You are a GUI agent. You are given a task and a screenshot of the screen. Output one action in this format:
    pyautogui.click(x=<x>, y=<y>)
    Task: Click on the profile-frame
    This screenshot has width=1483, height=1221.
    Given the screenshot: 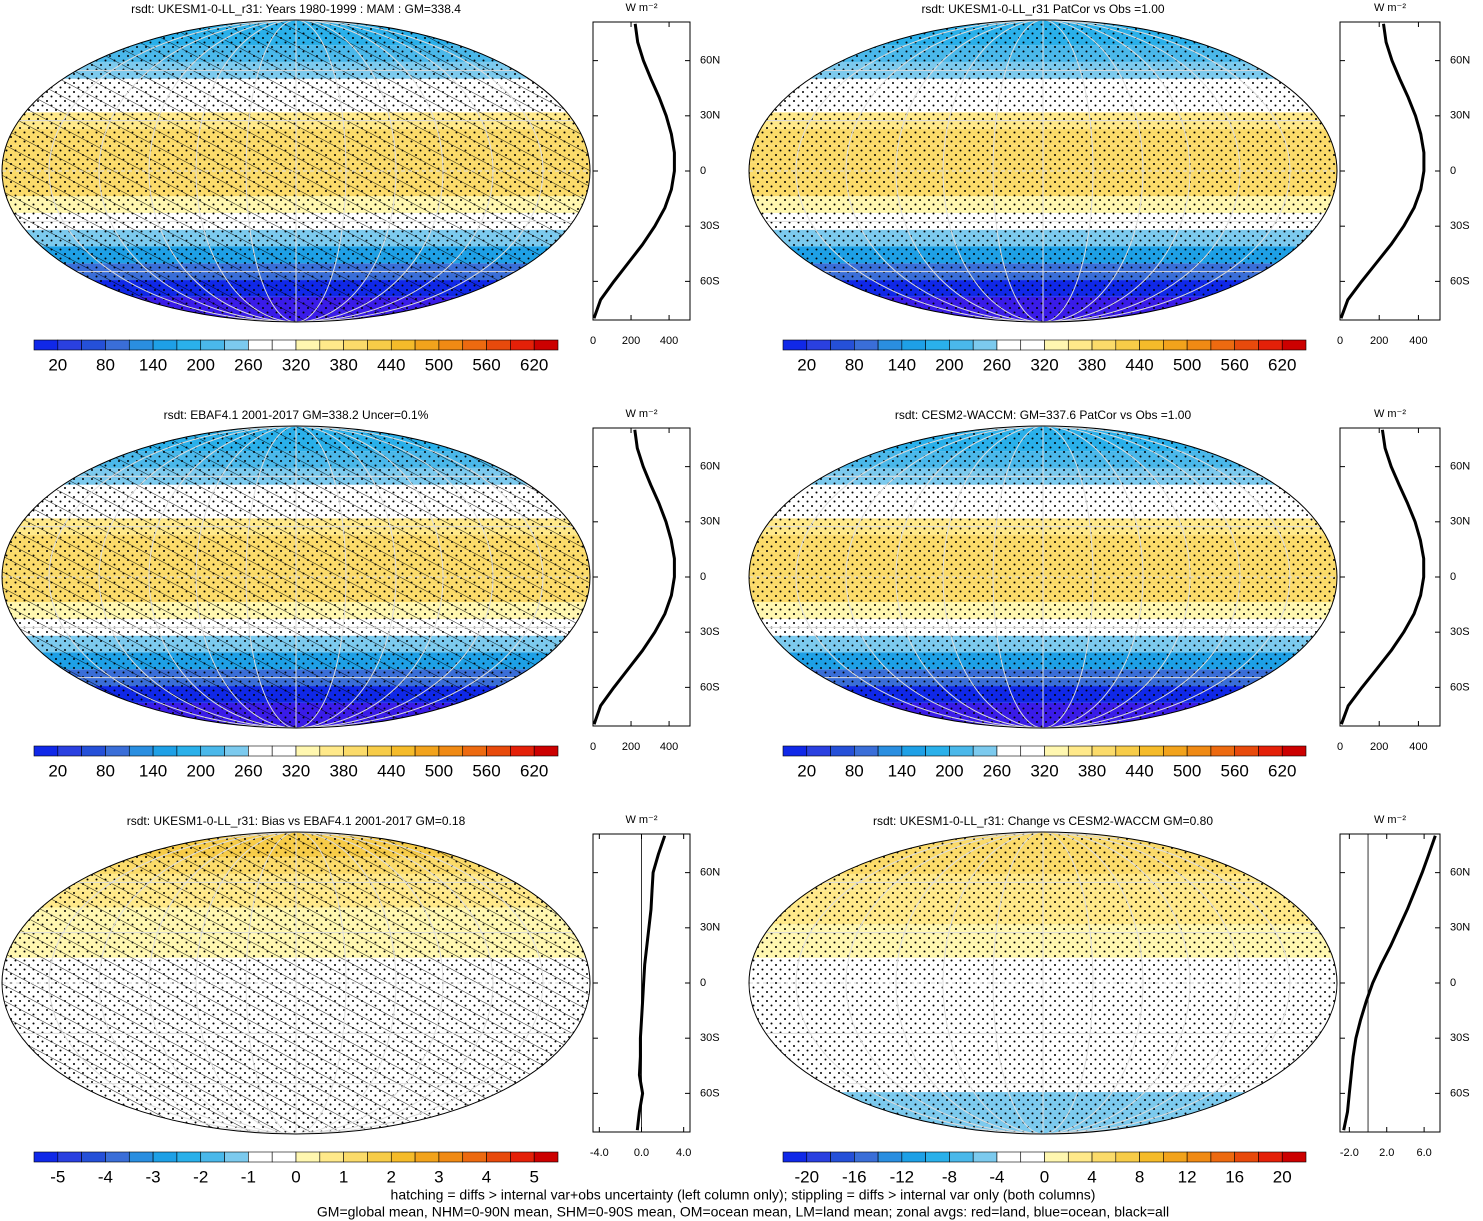 What is the action you would take?
    pyautogui.click(x=1390, y=983)
    